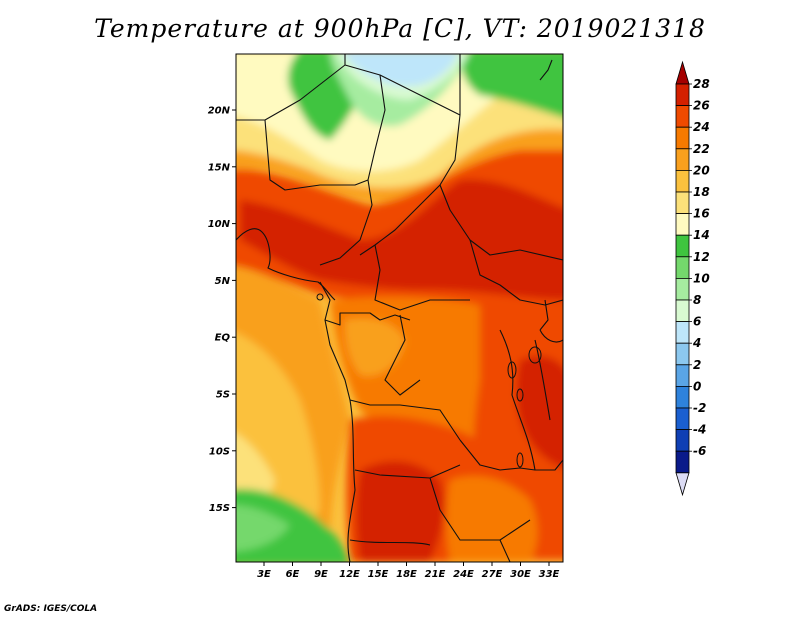 This screenshot has height=618, width=800. Describe the element at coordinates (701, 106) in the screenshot. I see `colorbar-label: 26` at that location.